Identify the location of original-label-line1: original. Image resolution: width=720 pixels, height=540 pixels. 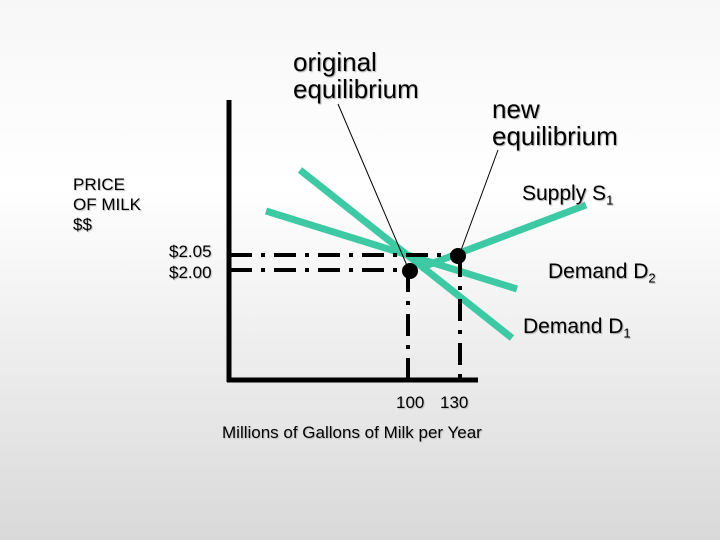
(335, 62).